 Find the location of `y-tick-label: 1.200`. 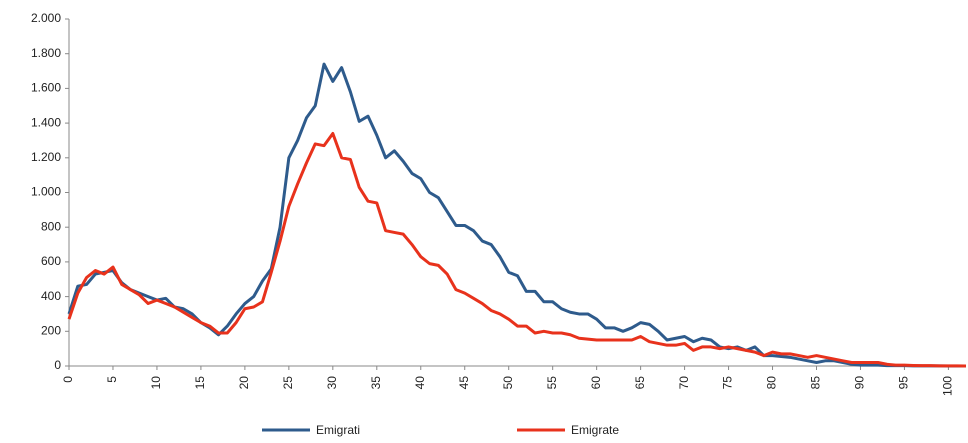

y-tick-label: 1.200 is located at coordinates (46, 157).